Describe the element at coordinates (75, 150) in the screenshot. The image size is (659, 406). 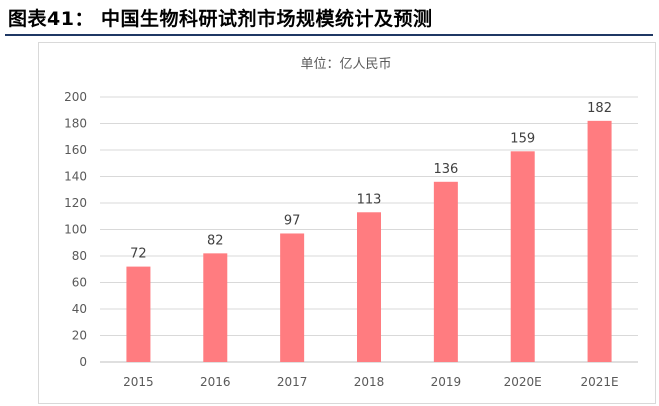
I see `y-tick-label: 160` at that location.